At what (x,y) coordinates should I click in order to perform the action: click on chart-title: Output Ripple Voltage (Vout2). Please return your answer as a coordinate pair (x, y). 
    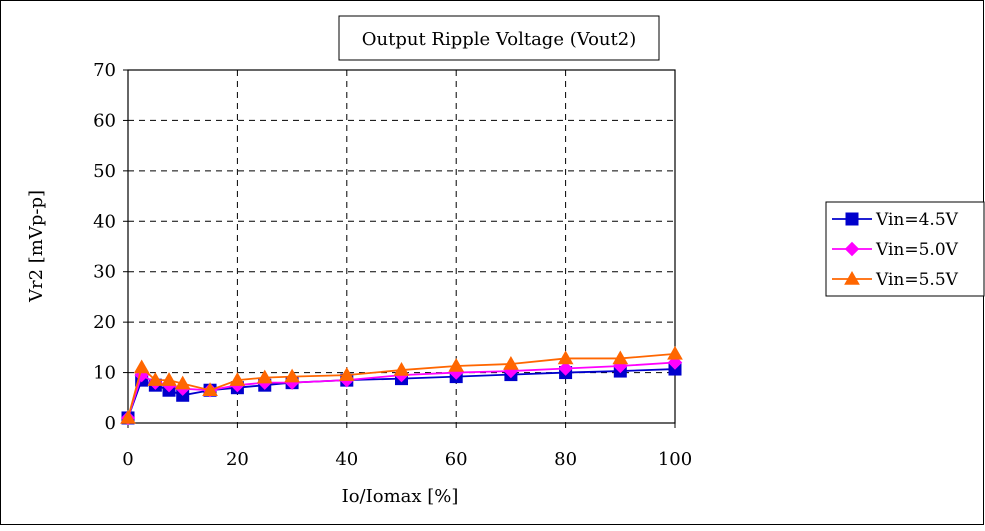
    Looking at the image, I should click on (499, 39).